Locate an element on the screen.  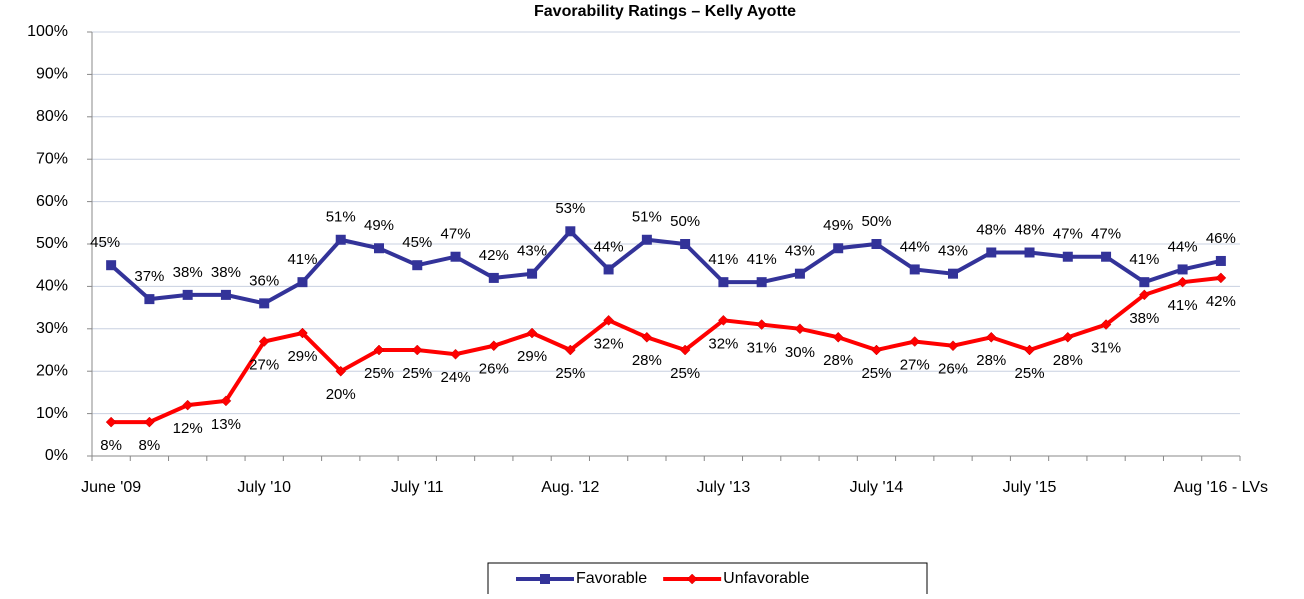
y-tick-label: 0% is located at coordinates (56, 455).